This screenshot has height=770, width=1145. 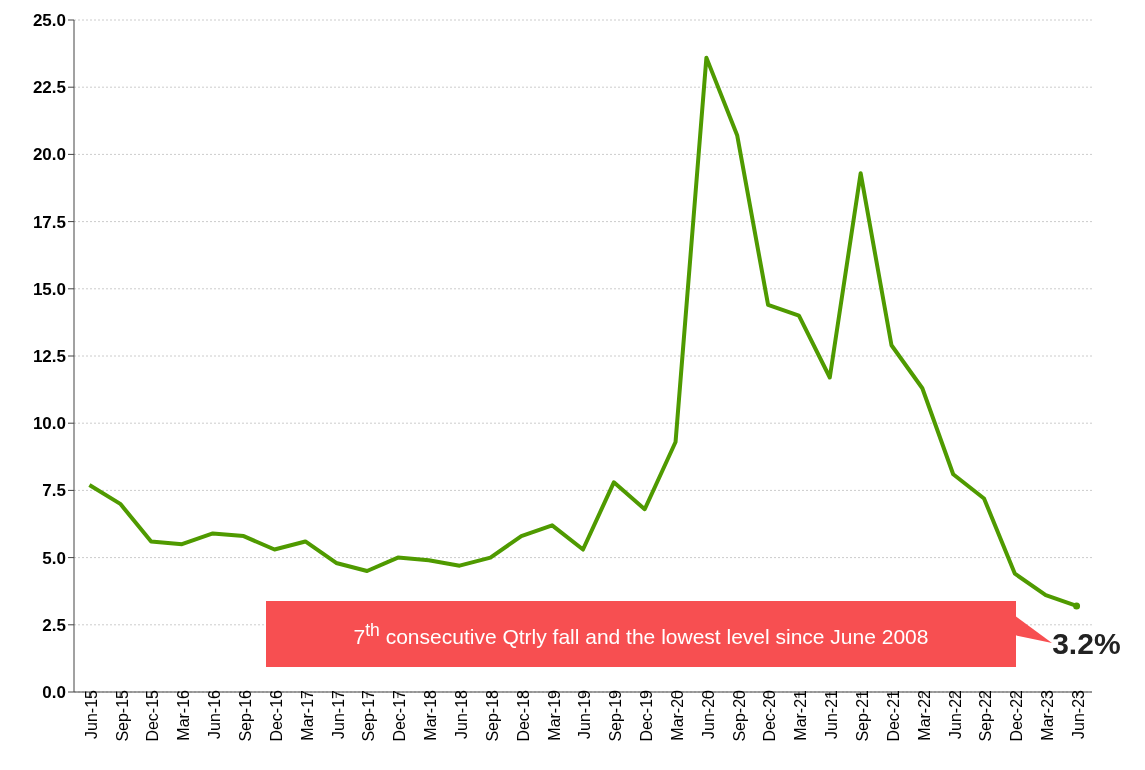 I want to click on x-tick-label: Dec-15, so click(x=153, y=715).